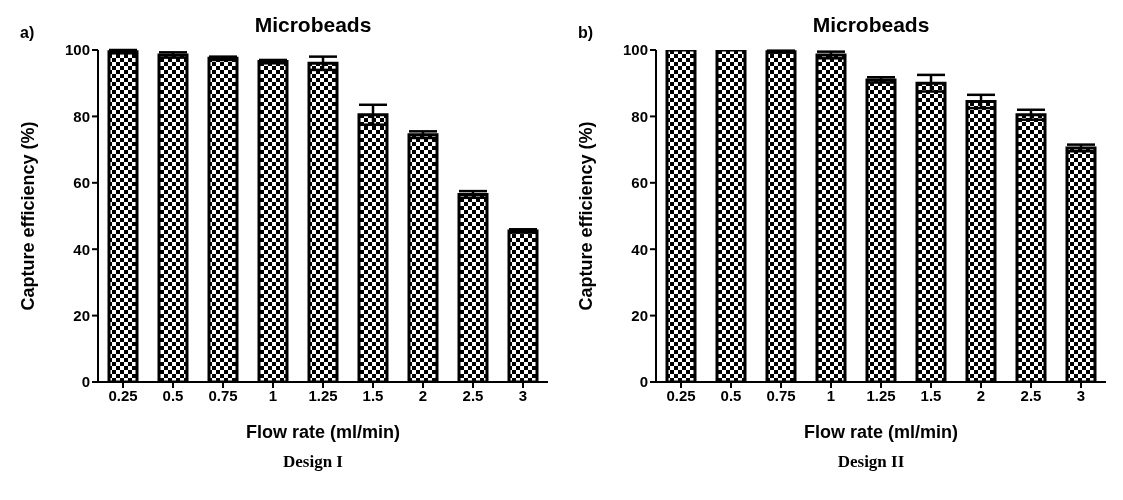 This screenshot has width=1123, height=500. Describe the element at coordinates (871, 462) in the screenshot. I see `text: Design II` at that location.